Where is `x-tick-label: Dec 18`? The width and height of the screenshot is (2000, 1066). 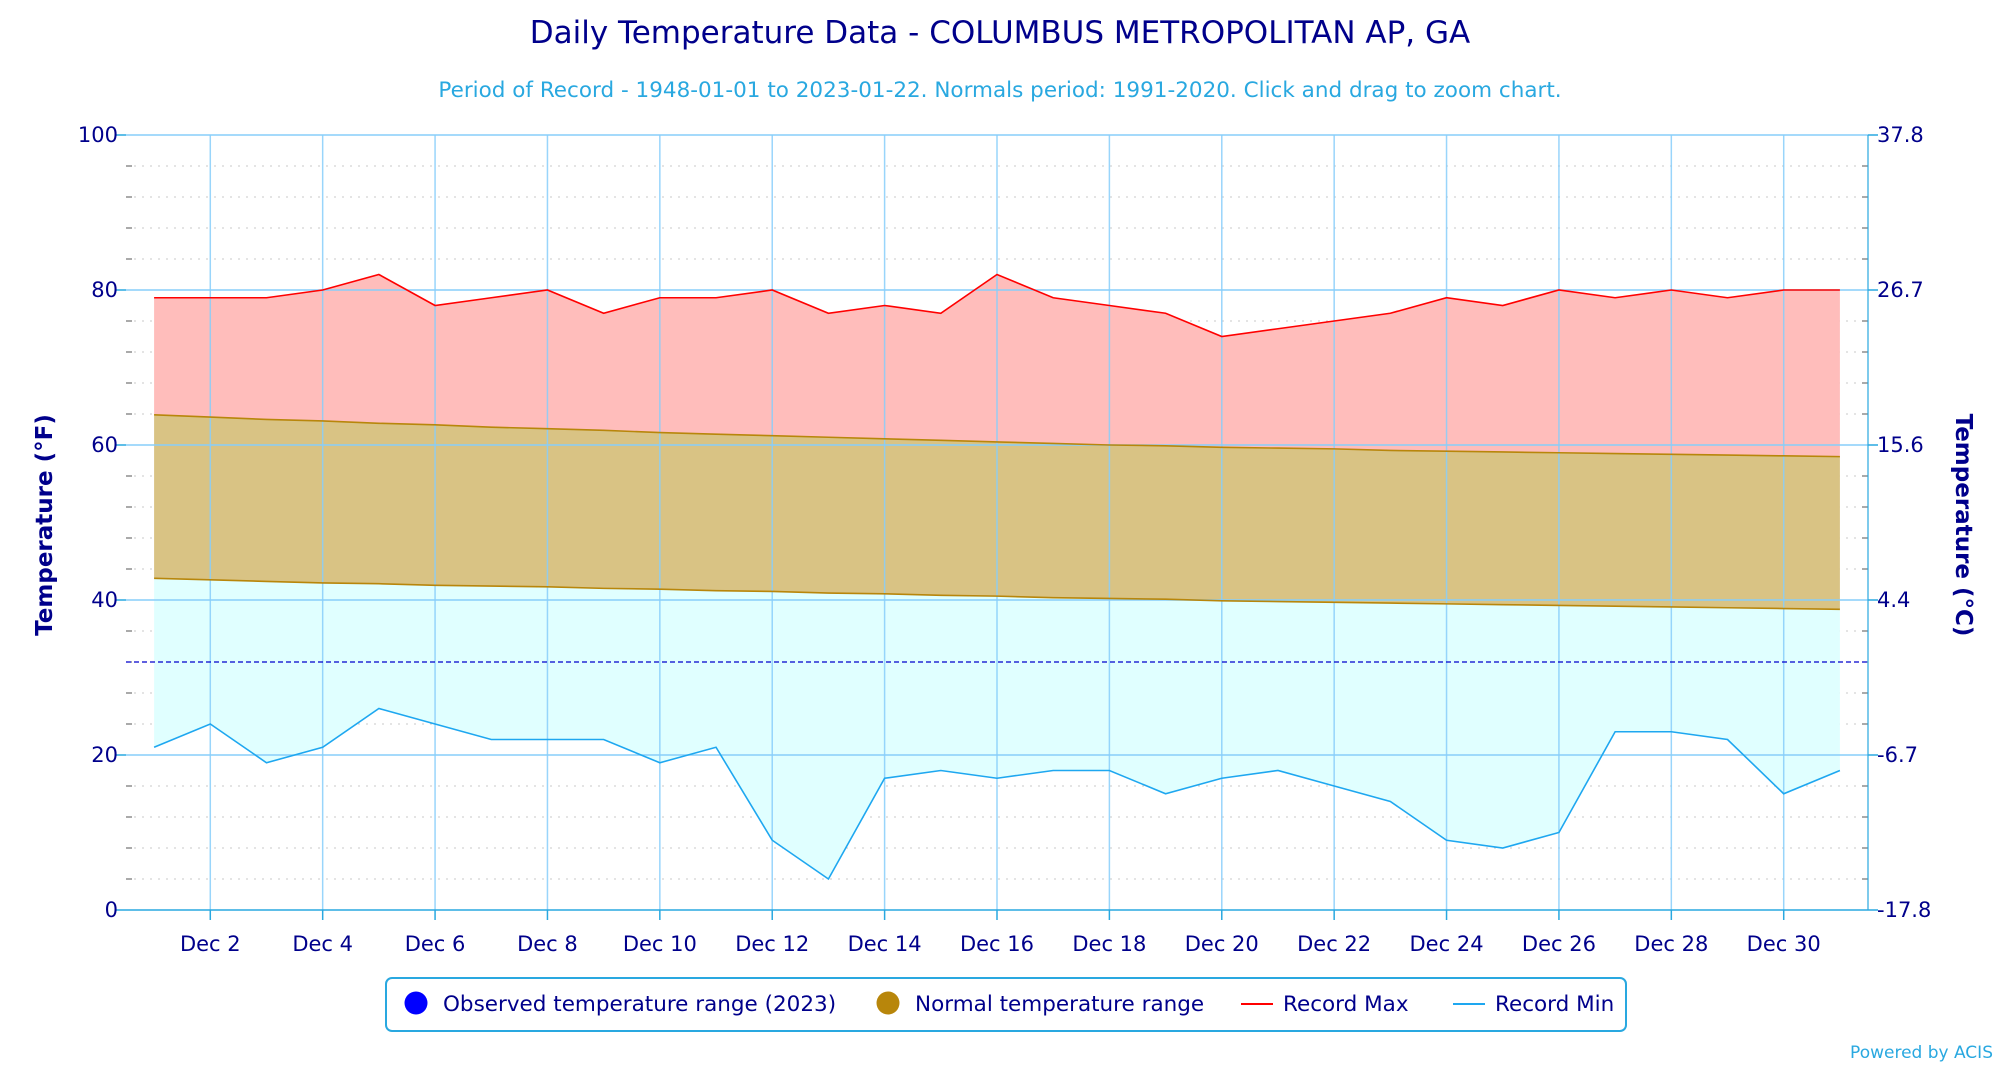
x-tick-label: Dec 18 is located at coordinates (1109, 944).